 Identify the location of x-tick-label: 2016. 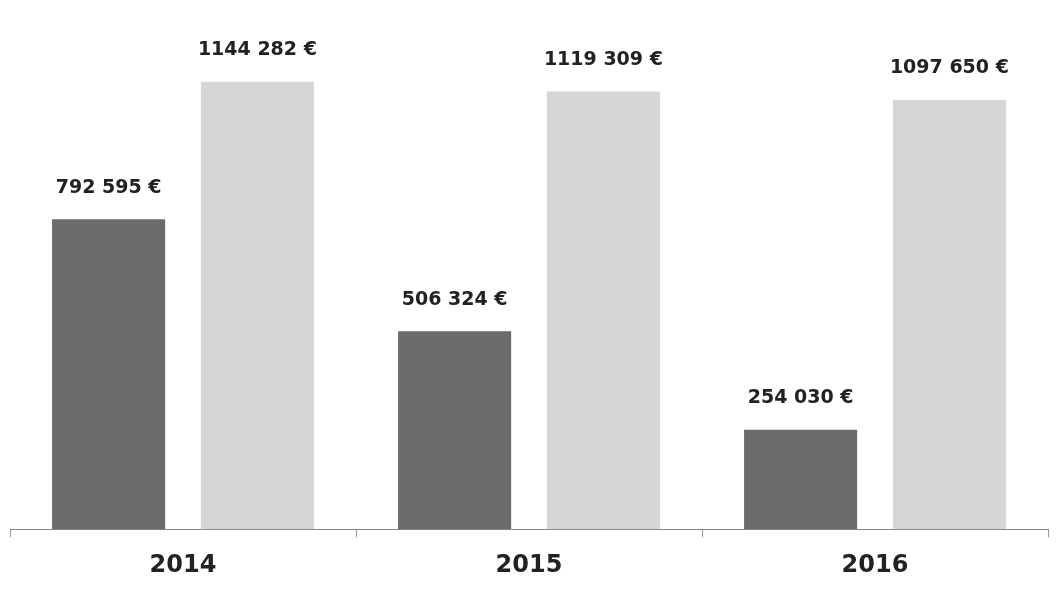
(875, 563).